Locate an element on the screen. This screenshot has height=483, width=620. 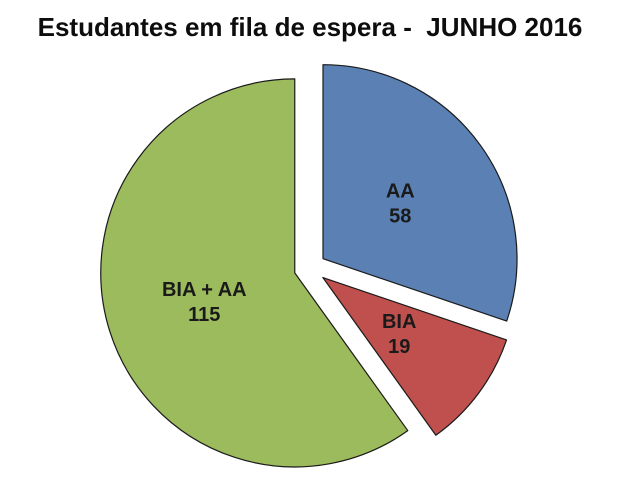
slice-value: 19 is located at coordinates (399, 347).